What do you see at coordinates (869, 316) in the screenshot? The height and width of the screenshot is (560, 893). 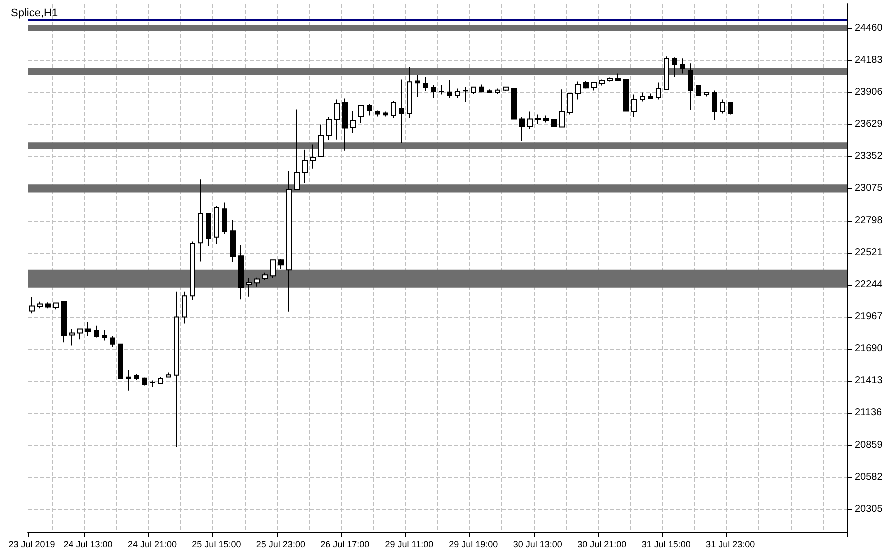 I see `y-tick-label: 21967` at bounding box center [869, 316].